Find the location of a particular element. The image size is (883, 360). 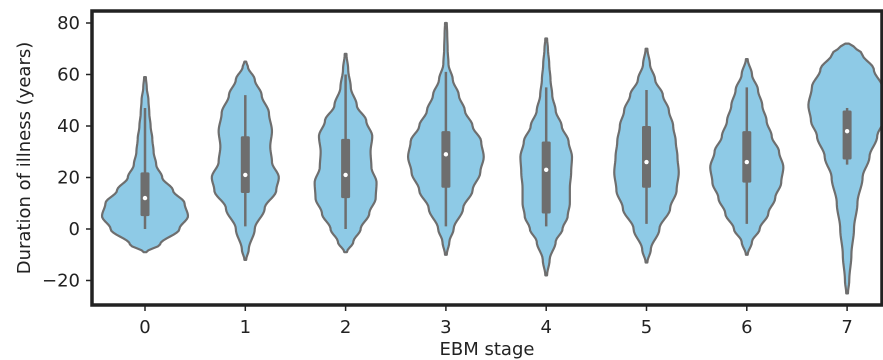

x-tick-label: 5 is located at coordinates (646, 327).